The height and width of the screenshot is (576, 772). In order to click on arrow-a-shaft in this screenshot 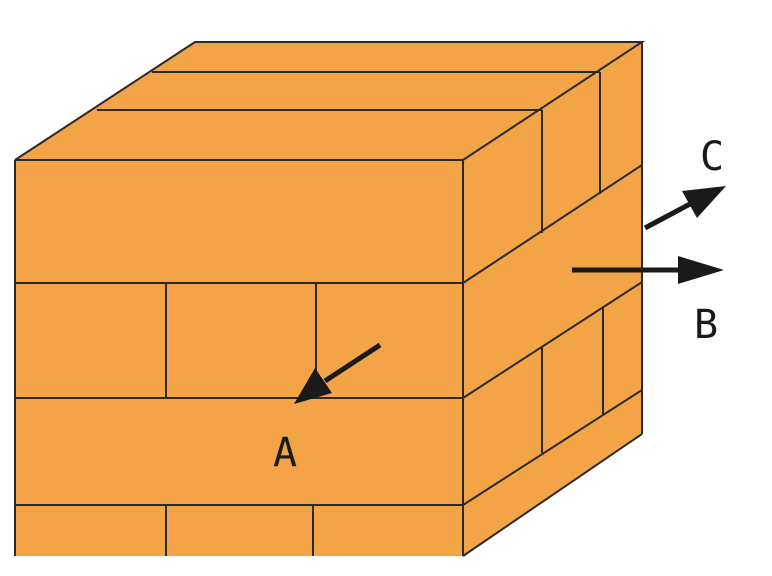, I will do `click(352, 363)`.